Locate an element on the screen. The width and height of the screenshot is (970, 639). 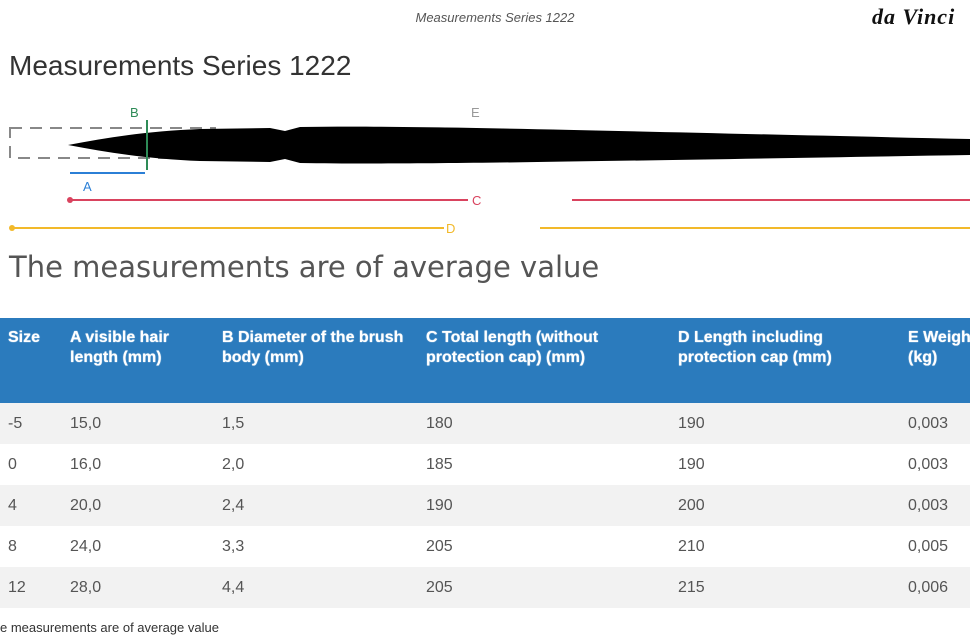
table-cell: 0,005 is located at coordinates (928, 546).